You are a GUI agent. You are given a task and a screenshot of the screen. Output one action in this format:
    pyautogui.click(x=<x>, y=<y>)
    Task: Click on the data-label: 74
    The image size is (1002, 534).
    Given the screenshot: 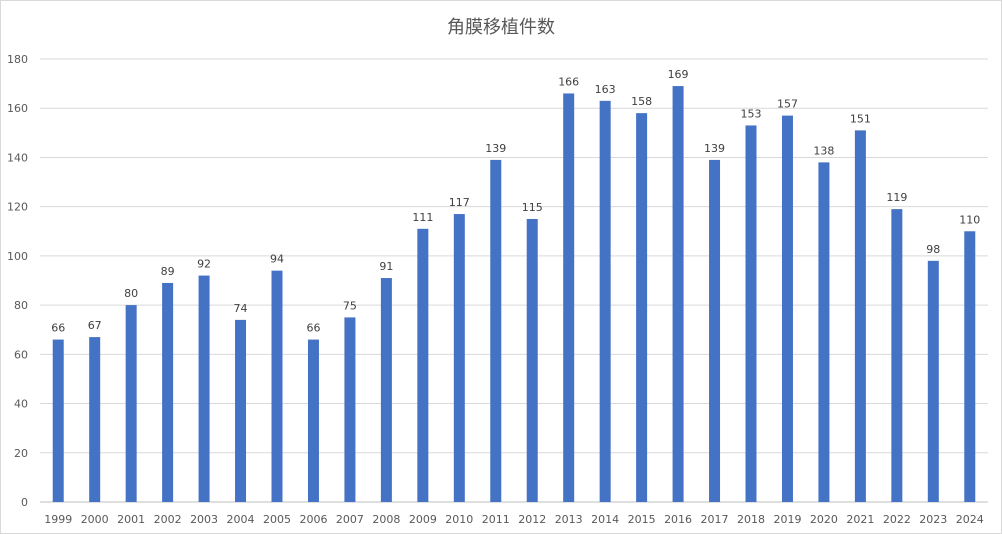 What is the action you would take?
    pyautogui.click(x=241, y=308)
    